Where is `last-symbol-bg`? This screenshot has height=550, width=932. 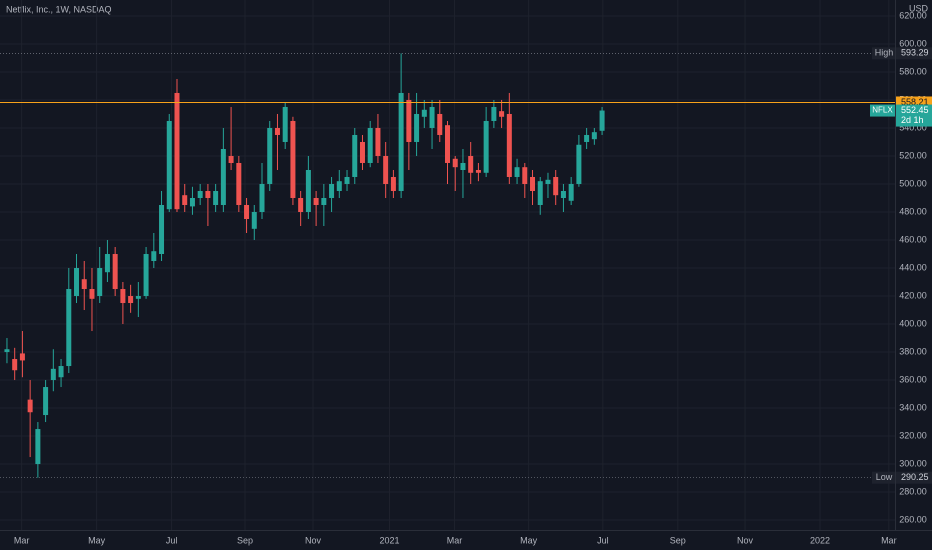
last-symbol-bg is located at coordinates (882, 110).